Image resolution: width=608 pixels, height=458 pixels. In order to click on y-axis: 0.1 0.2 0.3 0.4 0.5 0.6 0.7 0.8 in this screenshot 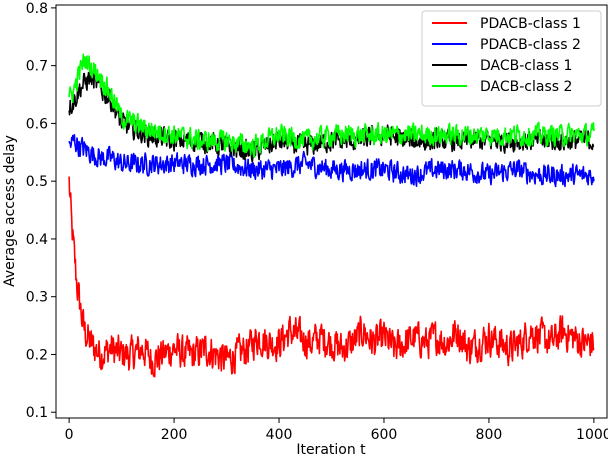, I will do `click(41, 211)`.